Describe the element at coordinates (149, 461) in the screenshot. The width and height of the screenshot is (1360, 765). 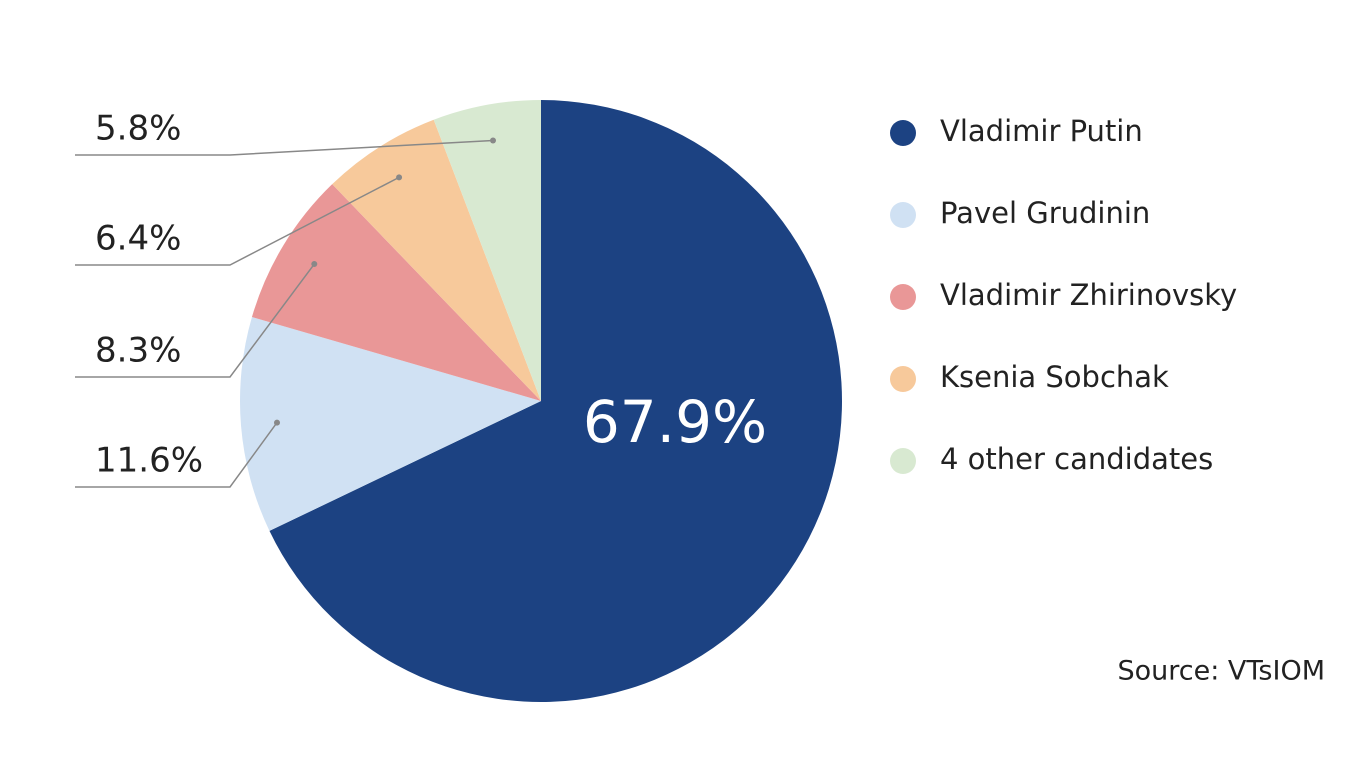
I see `value-label: 11.6%` at that location.